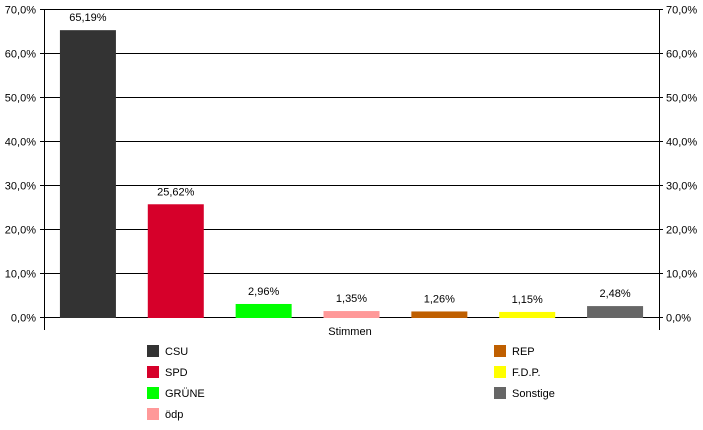  What do you see at coordinates (615, 312) in the screenshot?
I see `bar-sonstige` at bounding box center [615, 312].